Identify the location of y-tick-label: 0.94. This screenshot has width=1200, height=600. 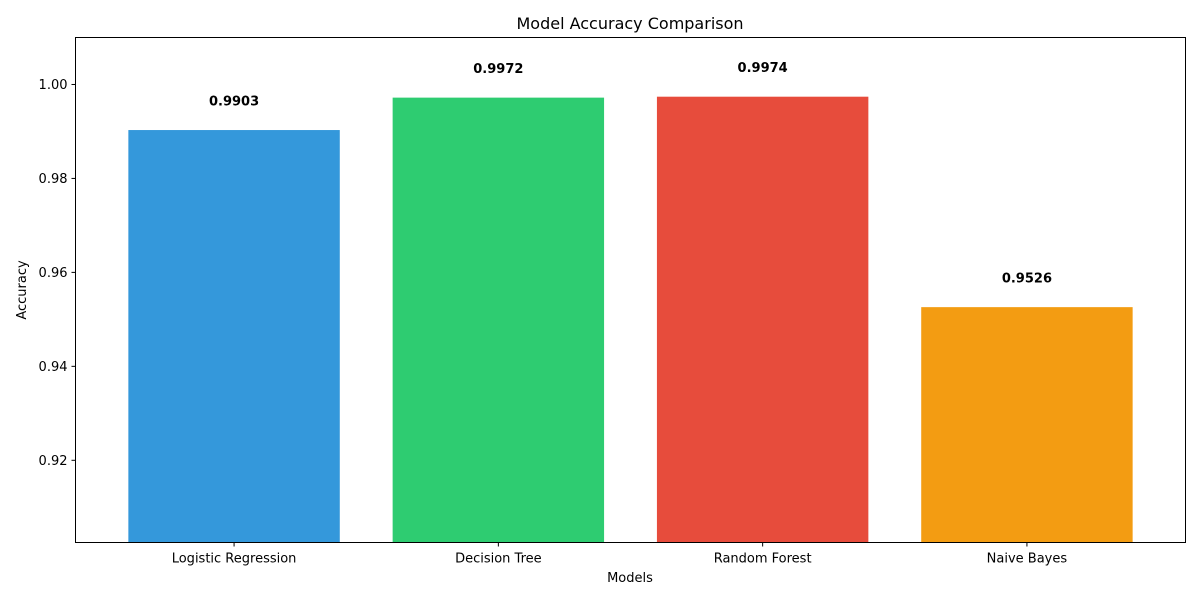
(53, 367).